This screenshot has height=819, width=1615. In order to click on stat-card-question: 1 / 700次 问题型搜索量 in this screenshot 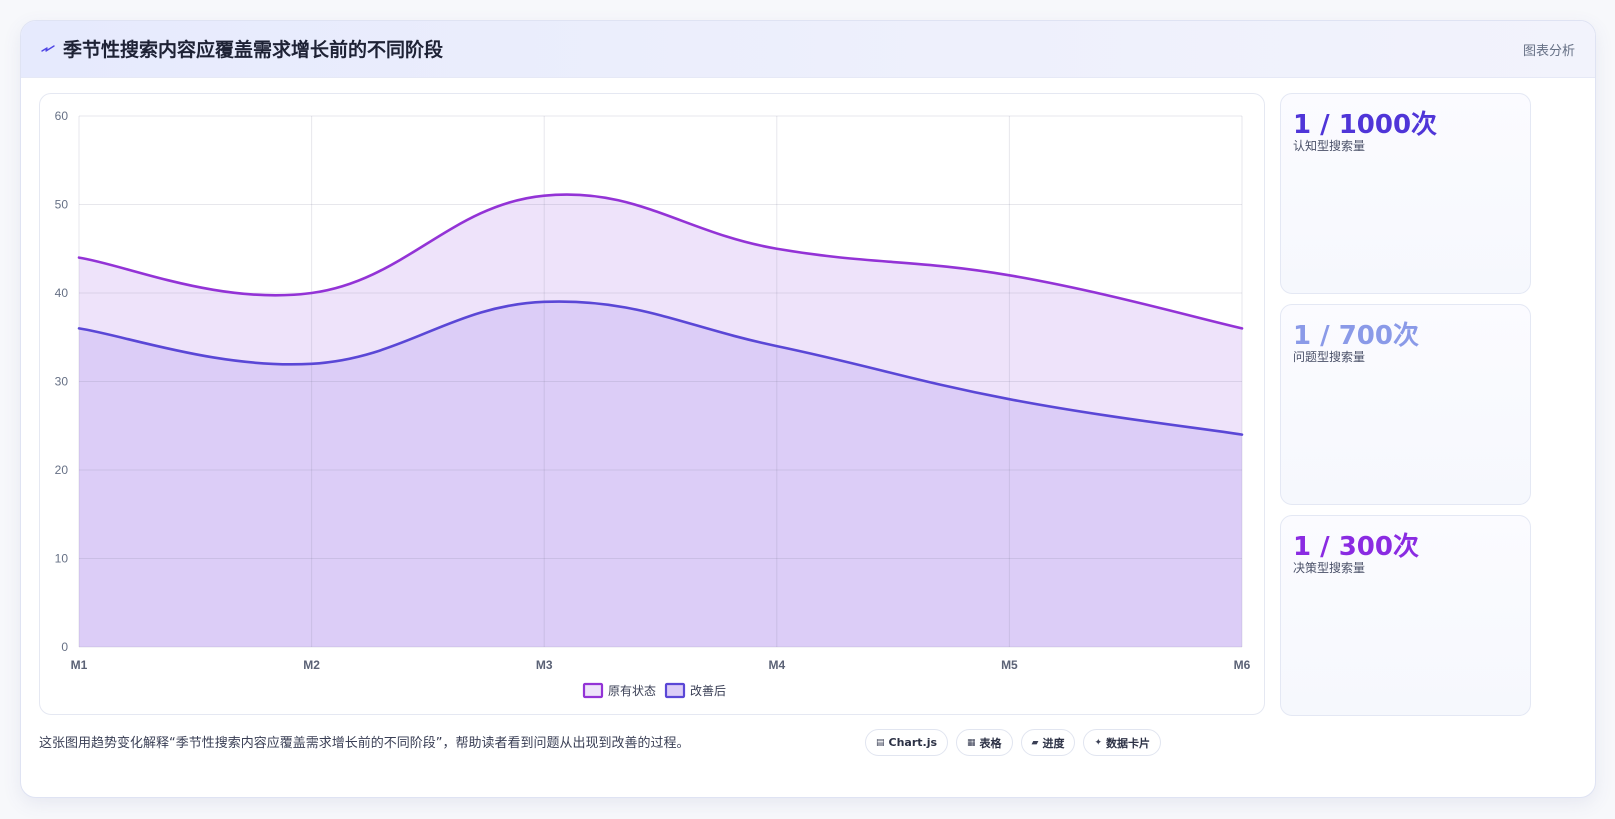, I will do `click(1405, 404)`.